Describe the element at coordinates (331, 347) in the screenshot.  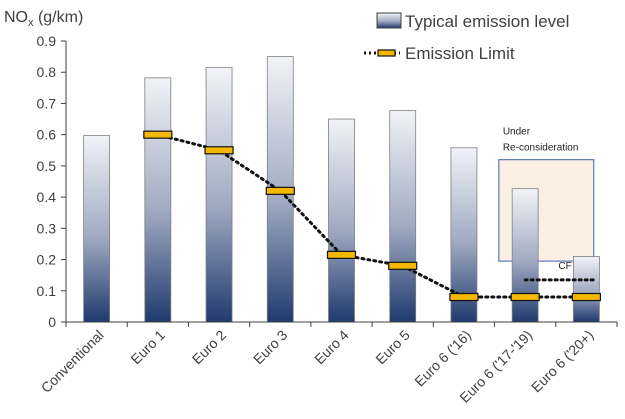
I see `x-tick-label-4: Euro 4` at that location.